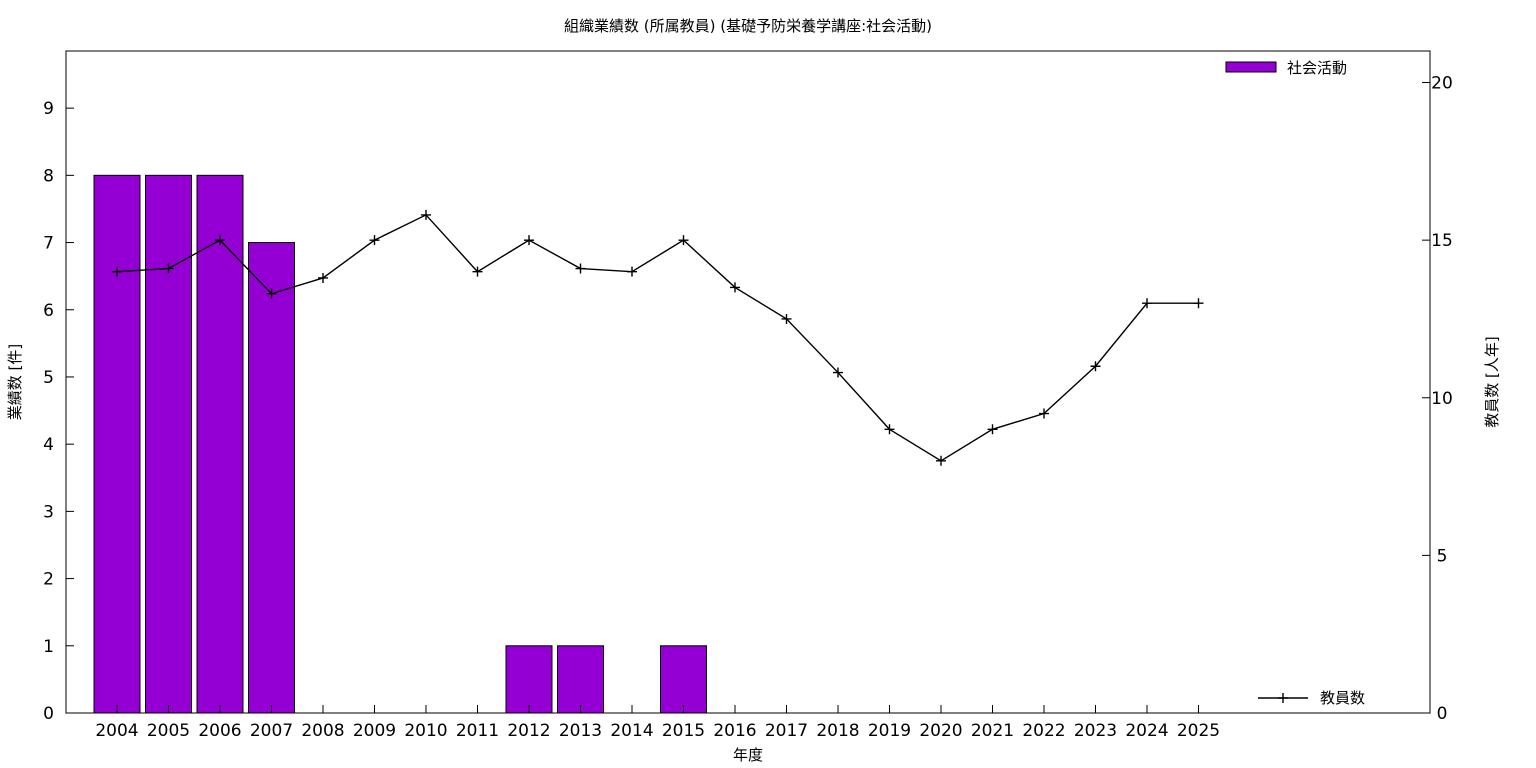 This screenshot has height=768, width=1536. Describe the element at coordinates (683, 731) in the screenshot. I see `x-tick-label: 2015` at that location.